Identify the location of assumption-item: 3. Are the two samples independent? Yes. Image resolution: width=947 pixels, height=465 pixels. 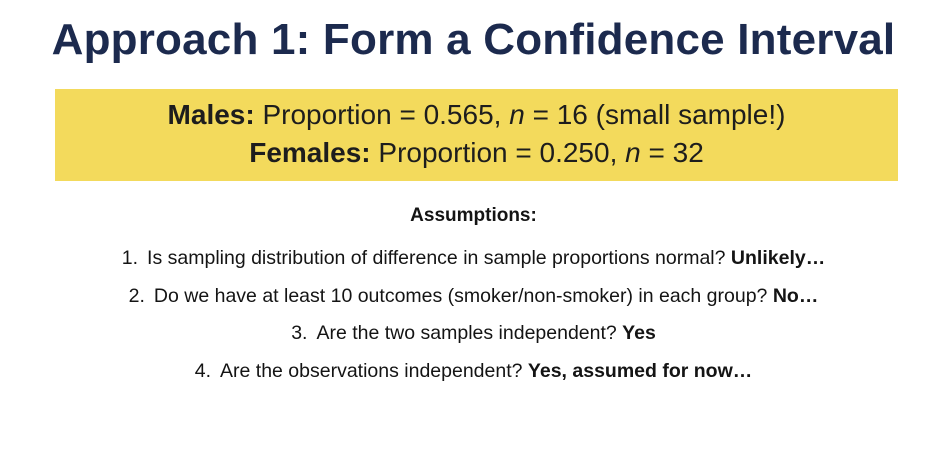
(473, 334).